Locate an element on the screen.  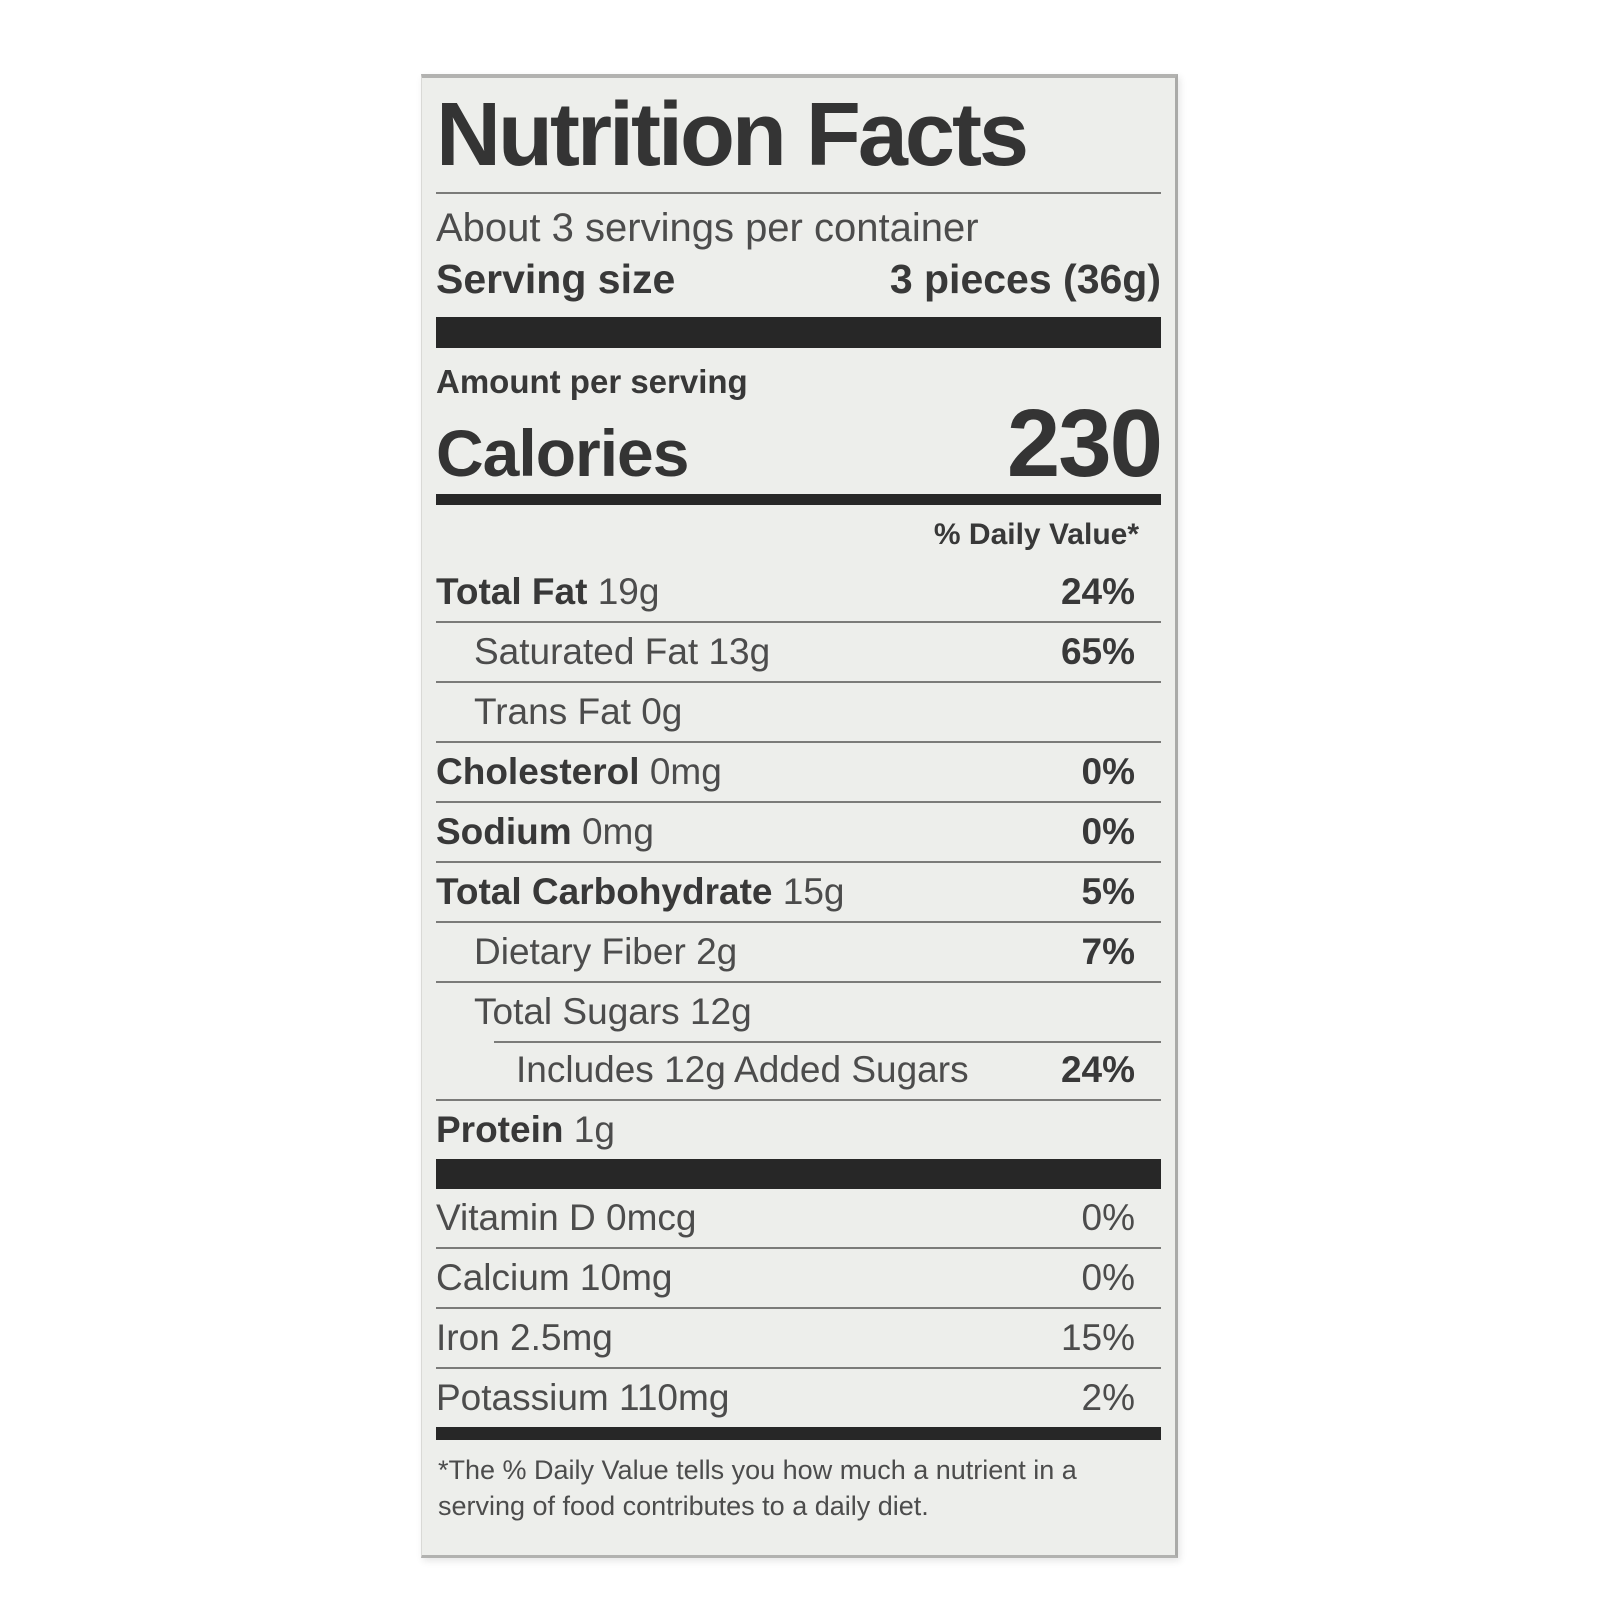
footnote-divider-bar is located at coordinates (798, 1433).